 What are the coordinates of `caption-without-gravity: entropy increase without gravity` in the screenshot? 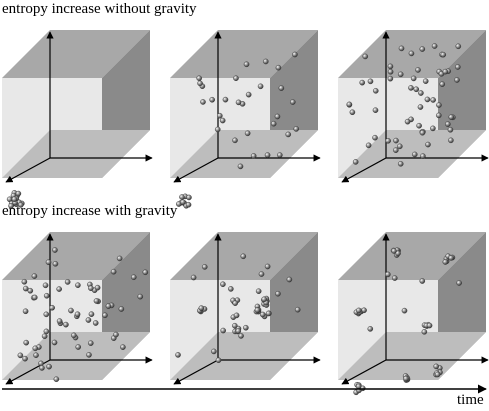 It's located at (99, 9).